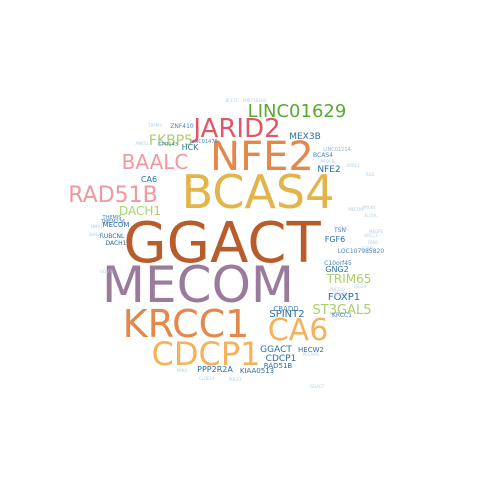 This screenshot has height=480, width=480. I want to click on cloud-word-c10orf45: C10orf45, so click(338, 263).